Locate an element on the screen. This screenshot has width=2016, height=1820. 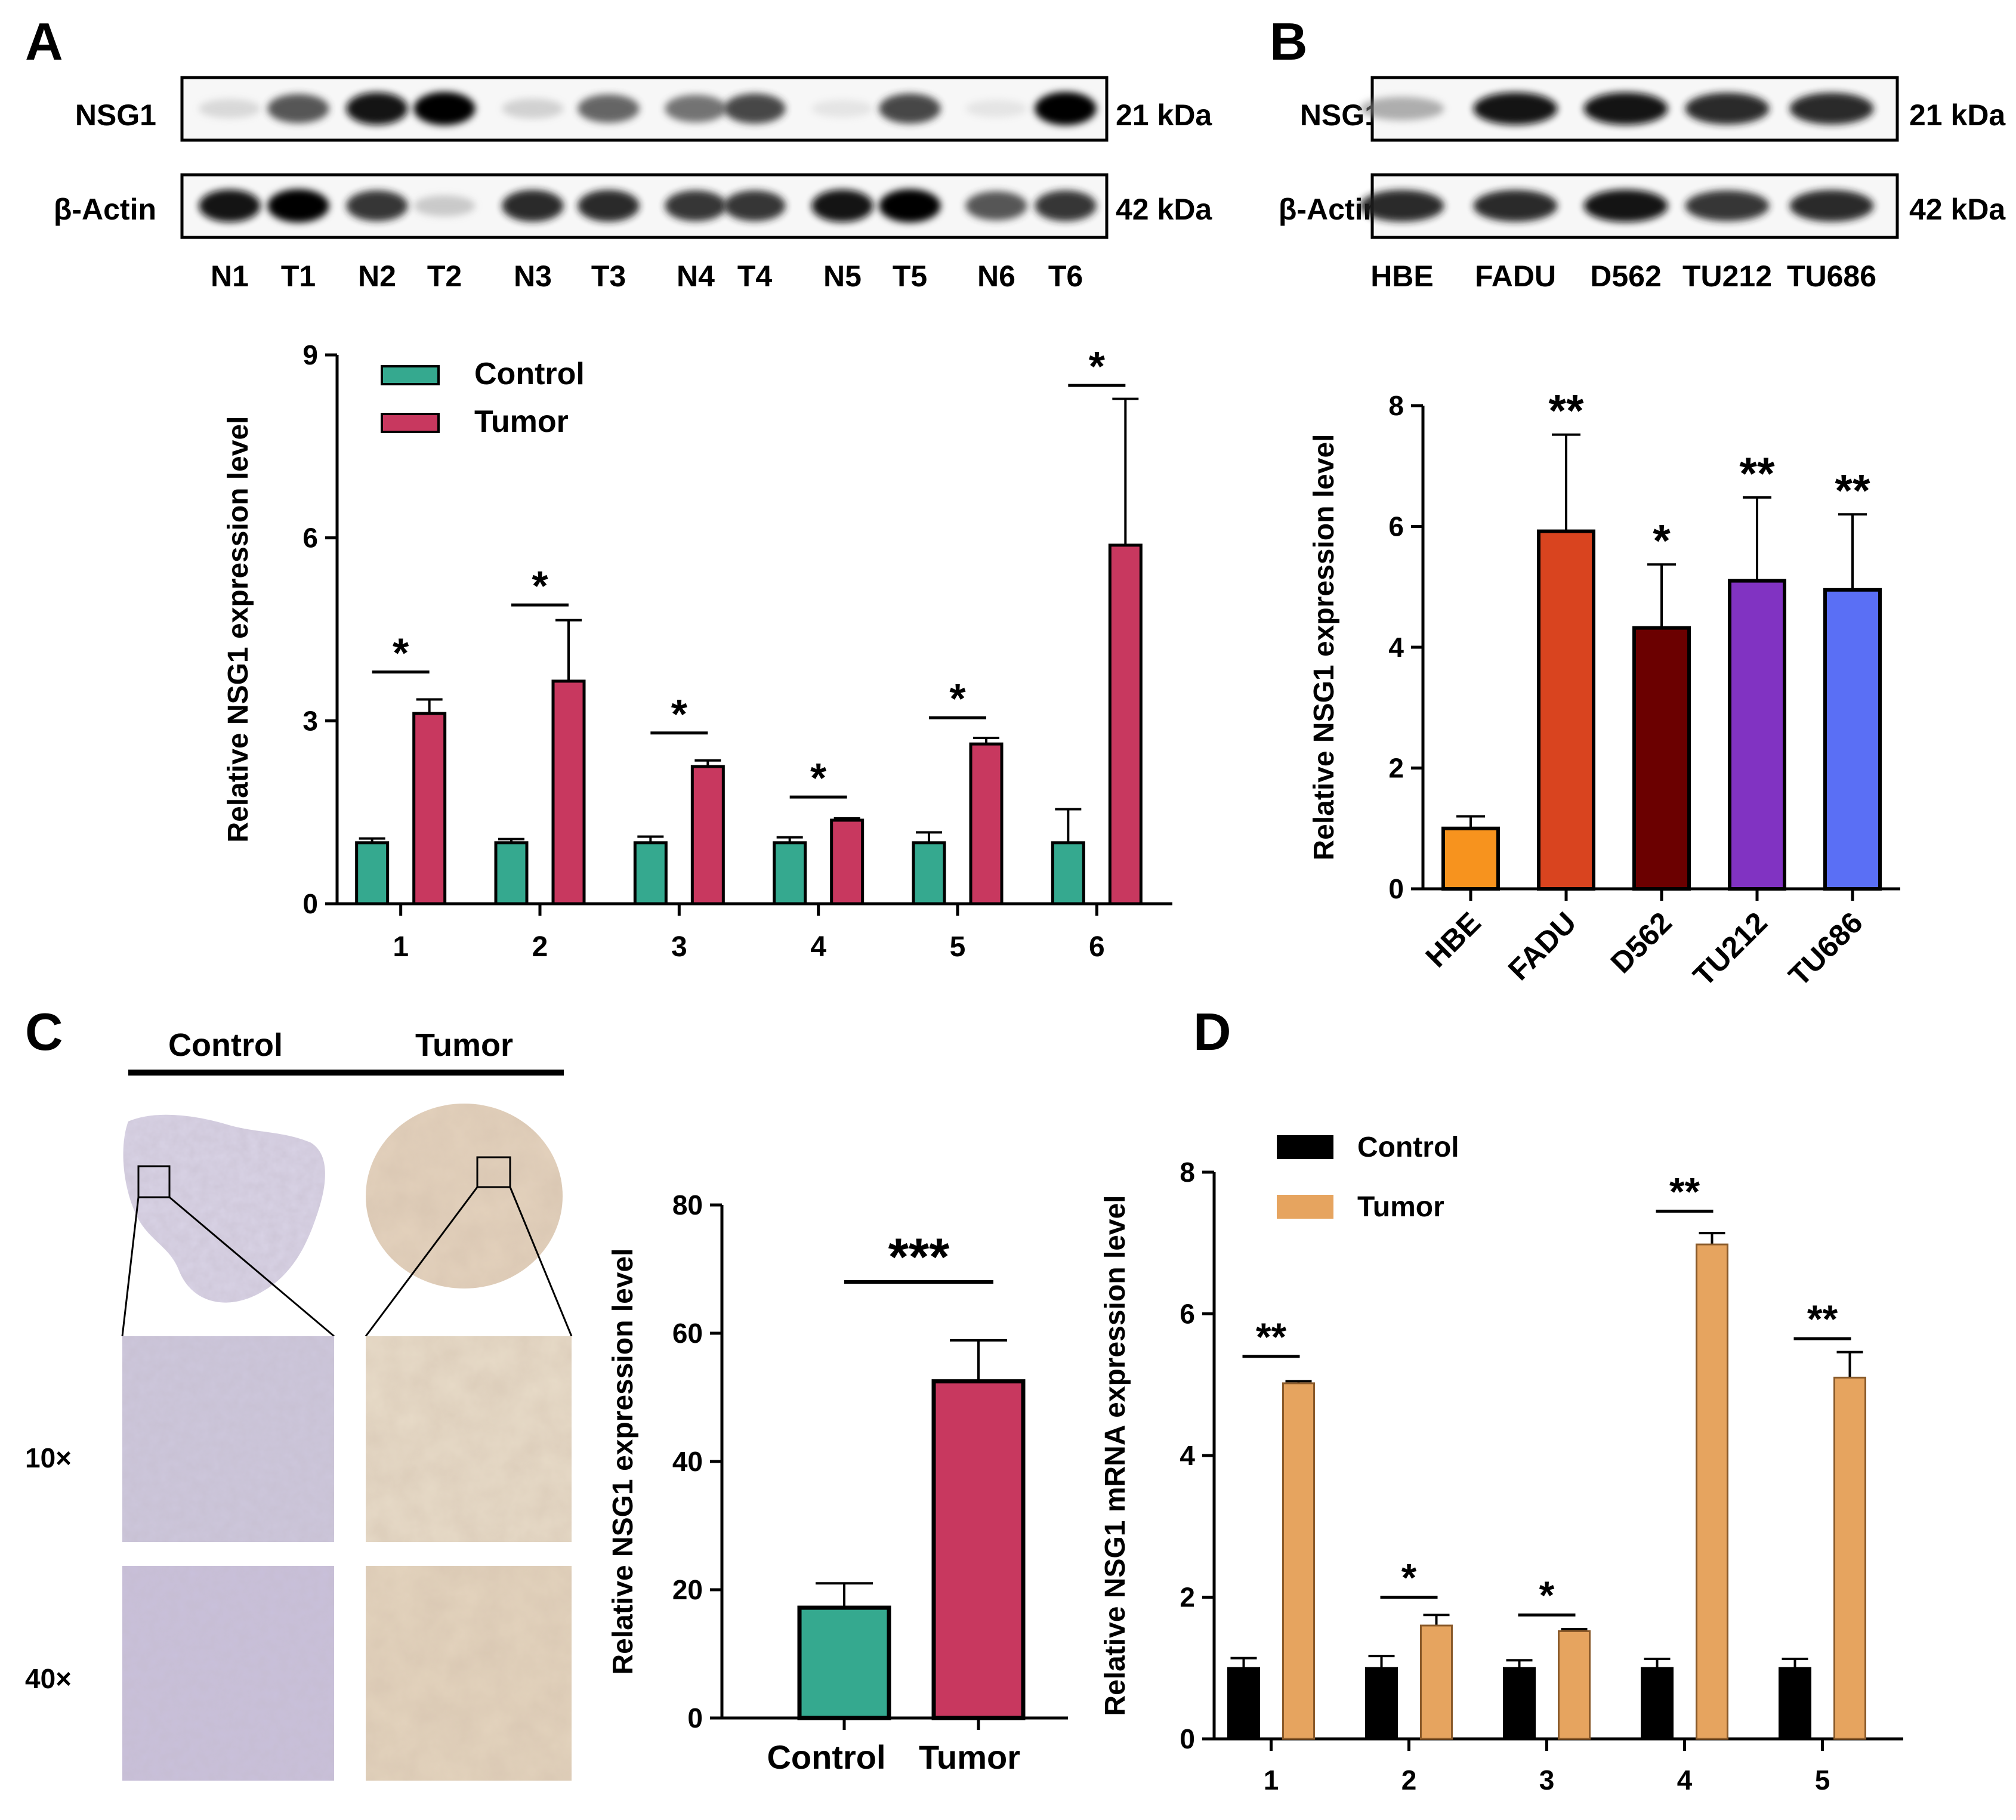
blot-a-row-name-nsg1: NSG1 is located at coordinates (115, 115).